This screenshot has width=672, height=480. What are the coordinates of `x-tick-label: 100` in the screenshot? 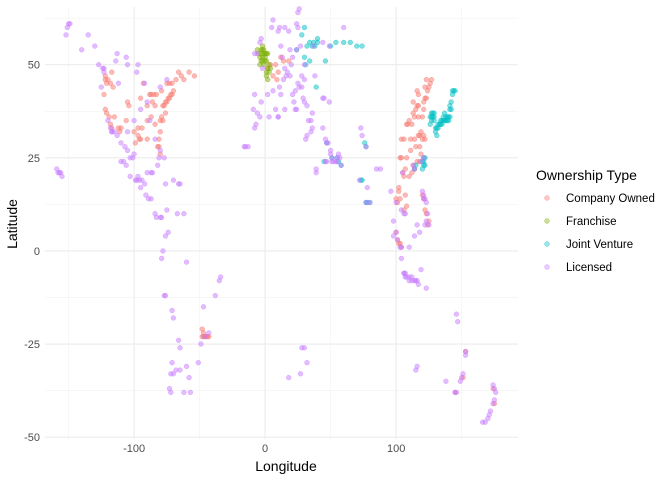 It's located at (396, 449).